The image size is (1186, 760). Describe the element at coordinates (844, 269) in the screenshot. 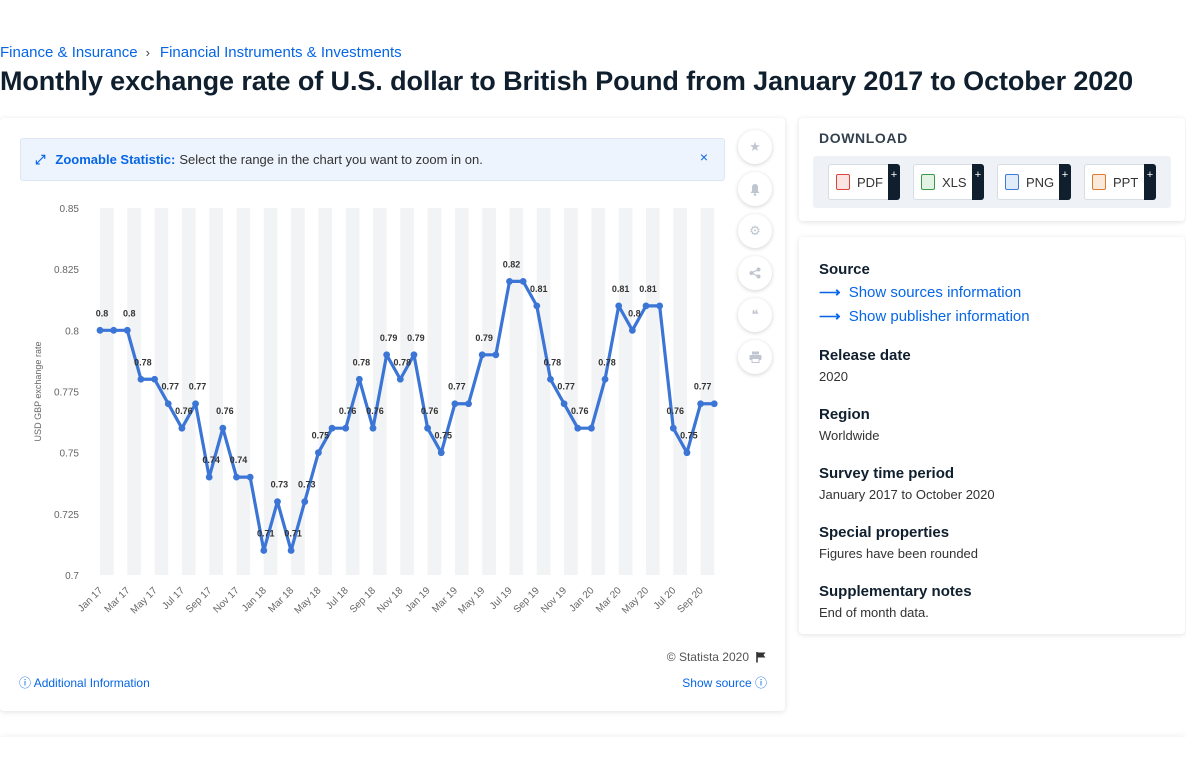

I see `source-heading: Source` at that location.